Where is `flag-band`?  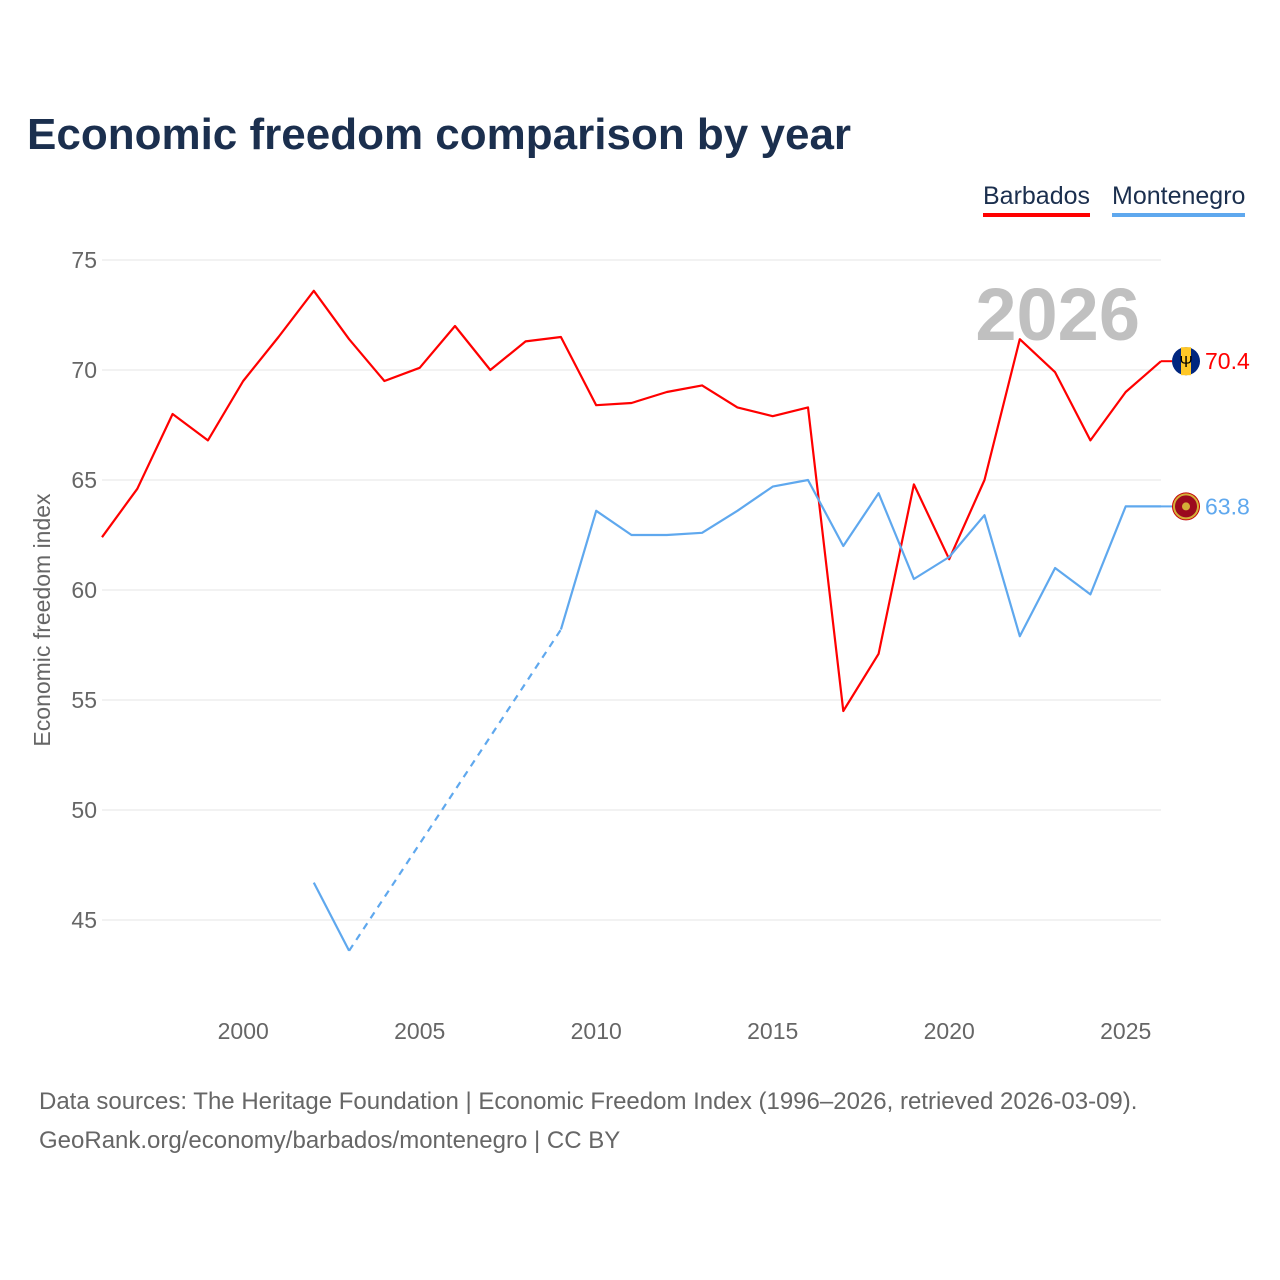
flag-band is located at coordinates (1186, 361).